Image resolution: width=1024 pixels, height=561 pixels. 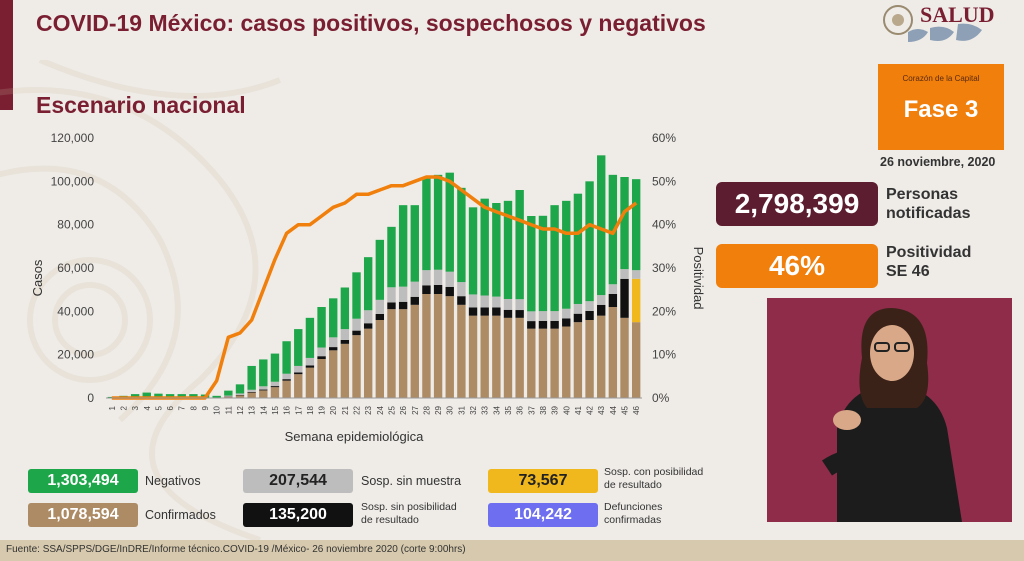 I want to click on y2-axis-title: Positividad, so click(x=698, y=278).